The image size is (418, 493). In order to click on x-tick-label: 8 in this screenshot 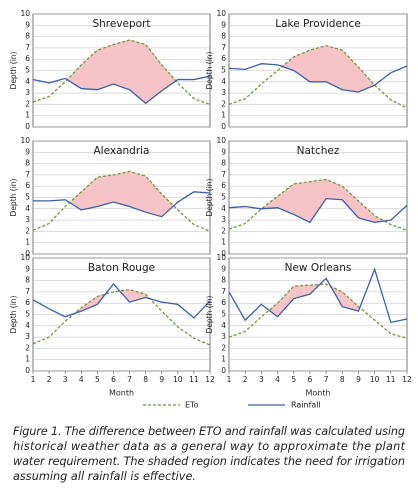, I will do `click(342, 379)`.